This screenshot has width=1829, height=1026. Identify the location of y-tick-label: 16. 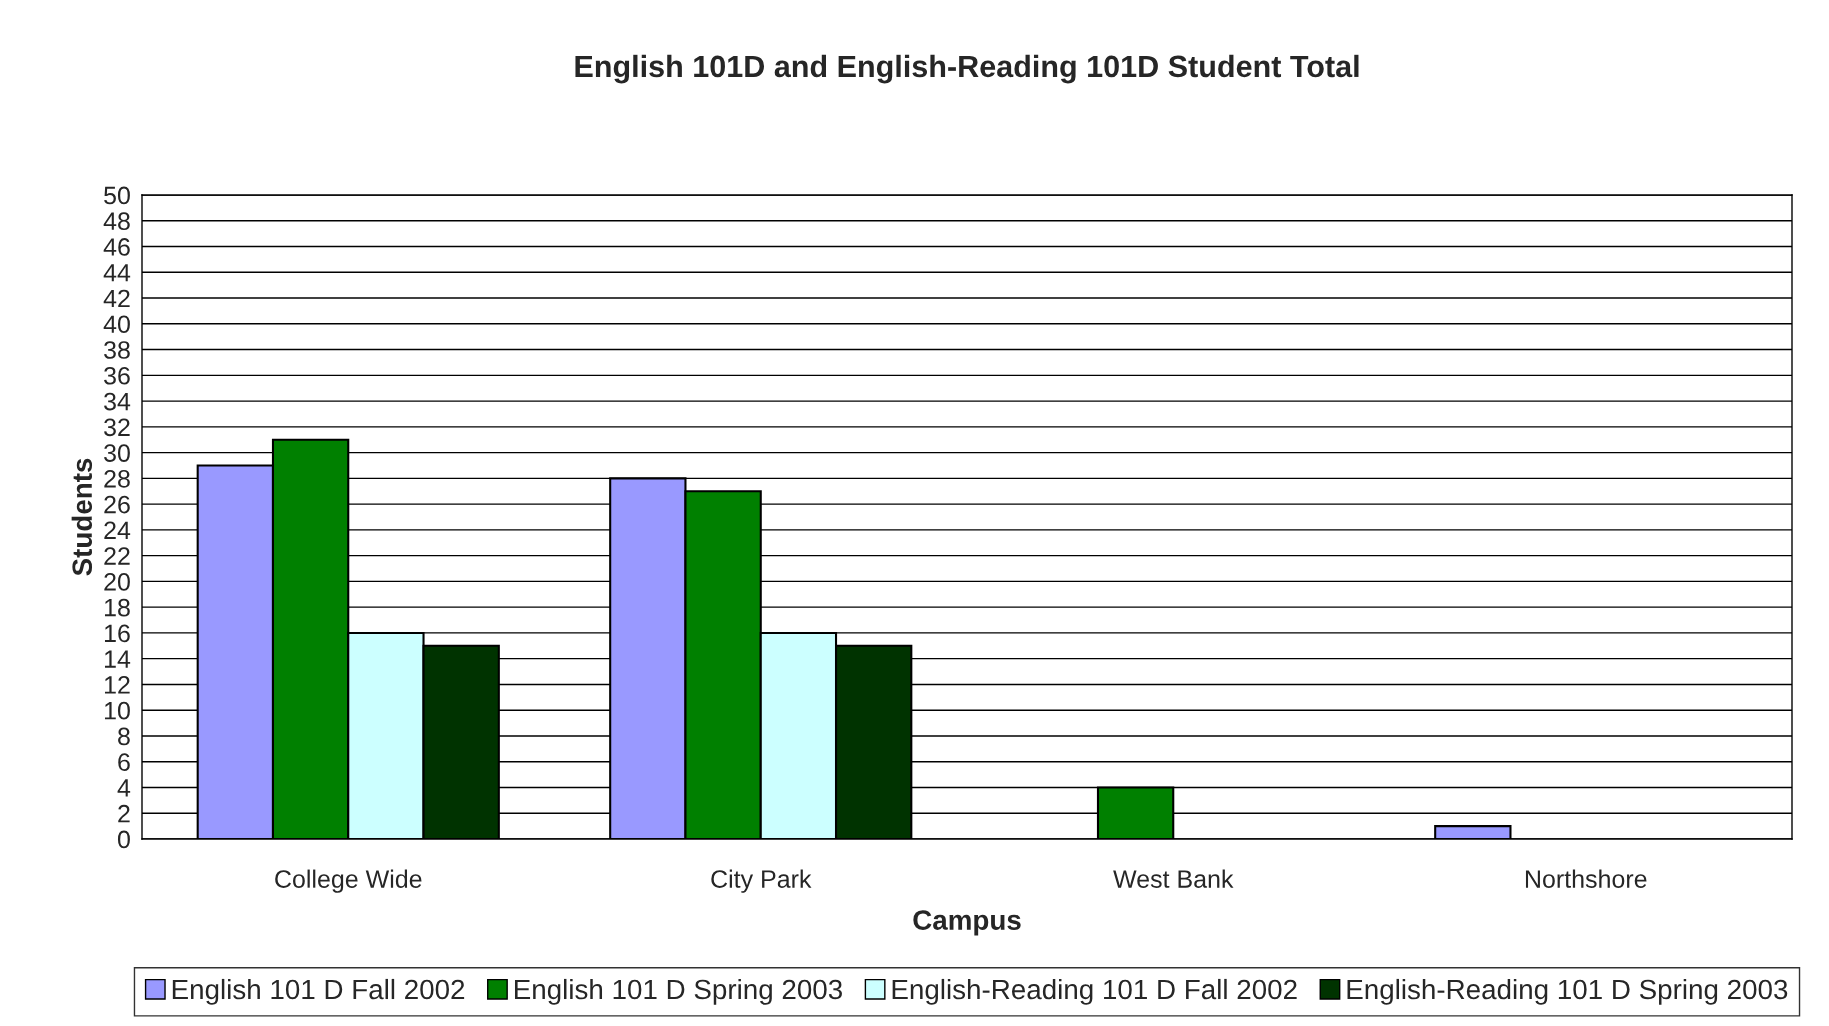
(117, 633).